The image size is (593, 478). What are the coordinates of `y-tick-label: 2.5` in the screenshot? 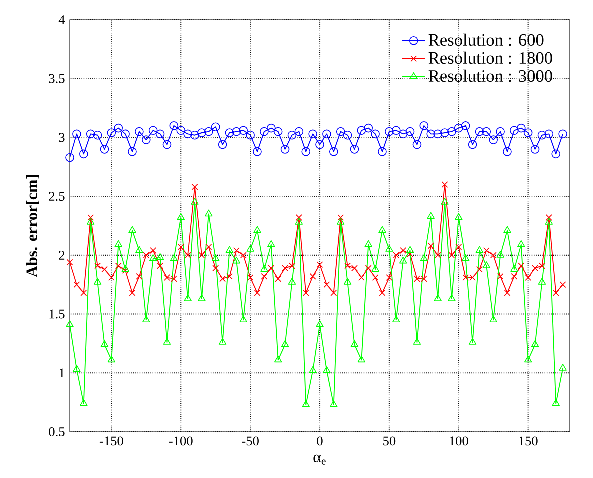 It's located at (57, 197).